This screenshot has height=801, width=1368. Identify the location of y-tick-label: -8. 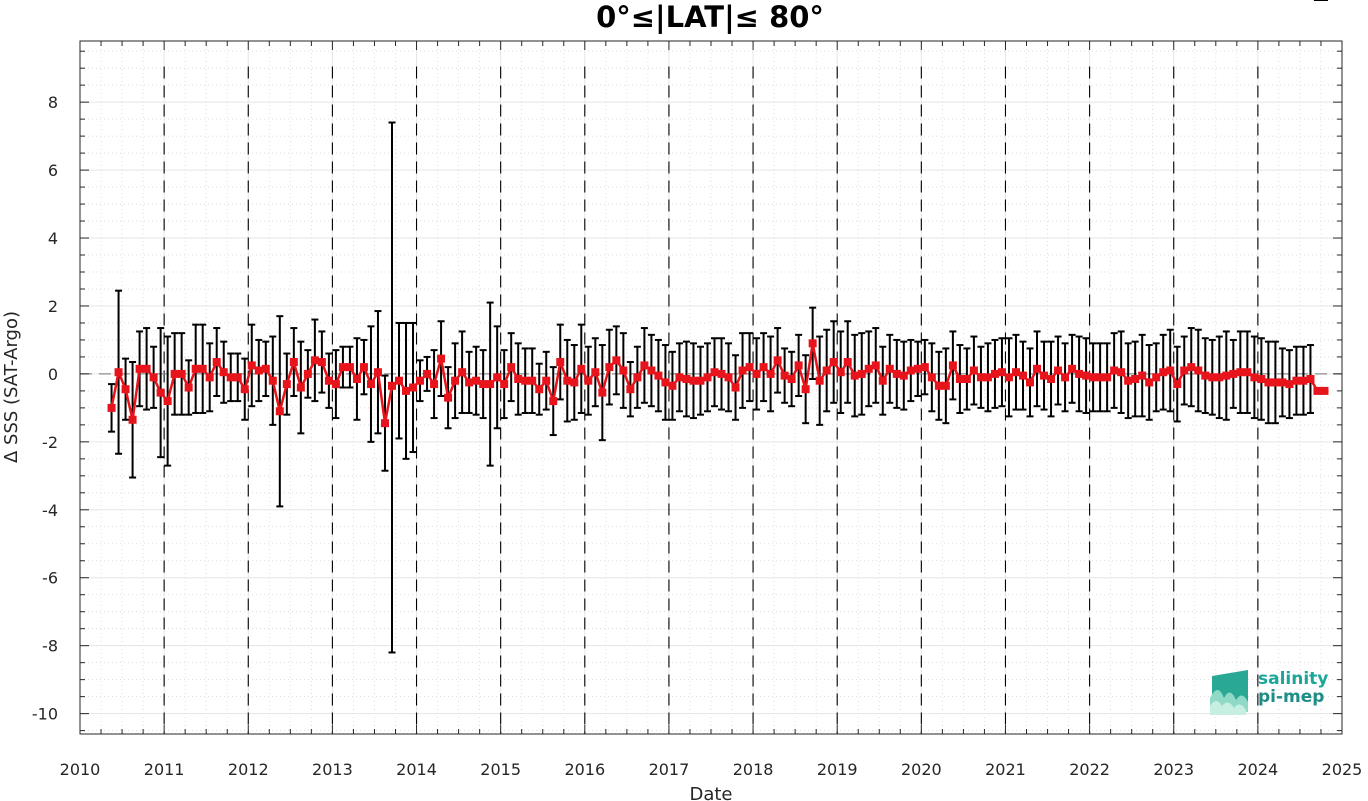
(50, 646).